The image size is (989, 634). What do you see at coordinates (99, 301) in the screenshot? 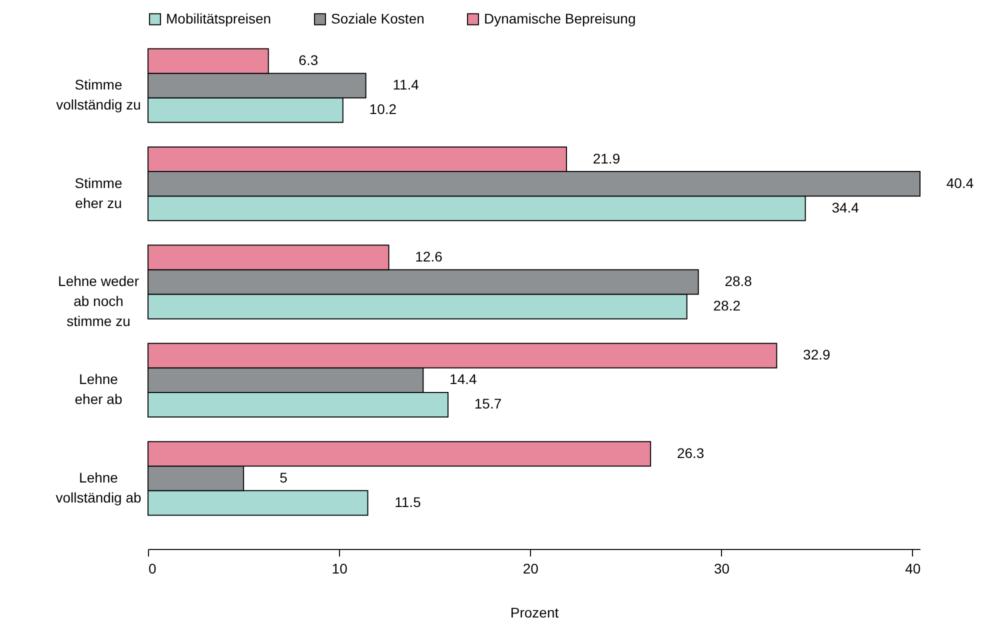
I see `y-tick-label: Lehne weder ab noch stimme zu` at bounding box center [99, 301].